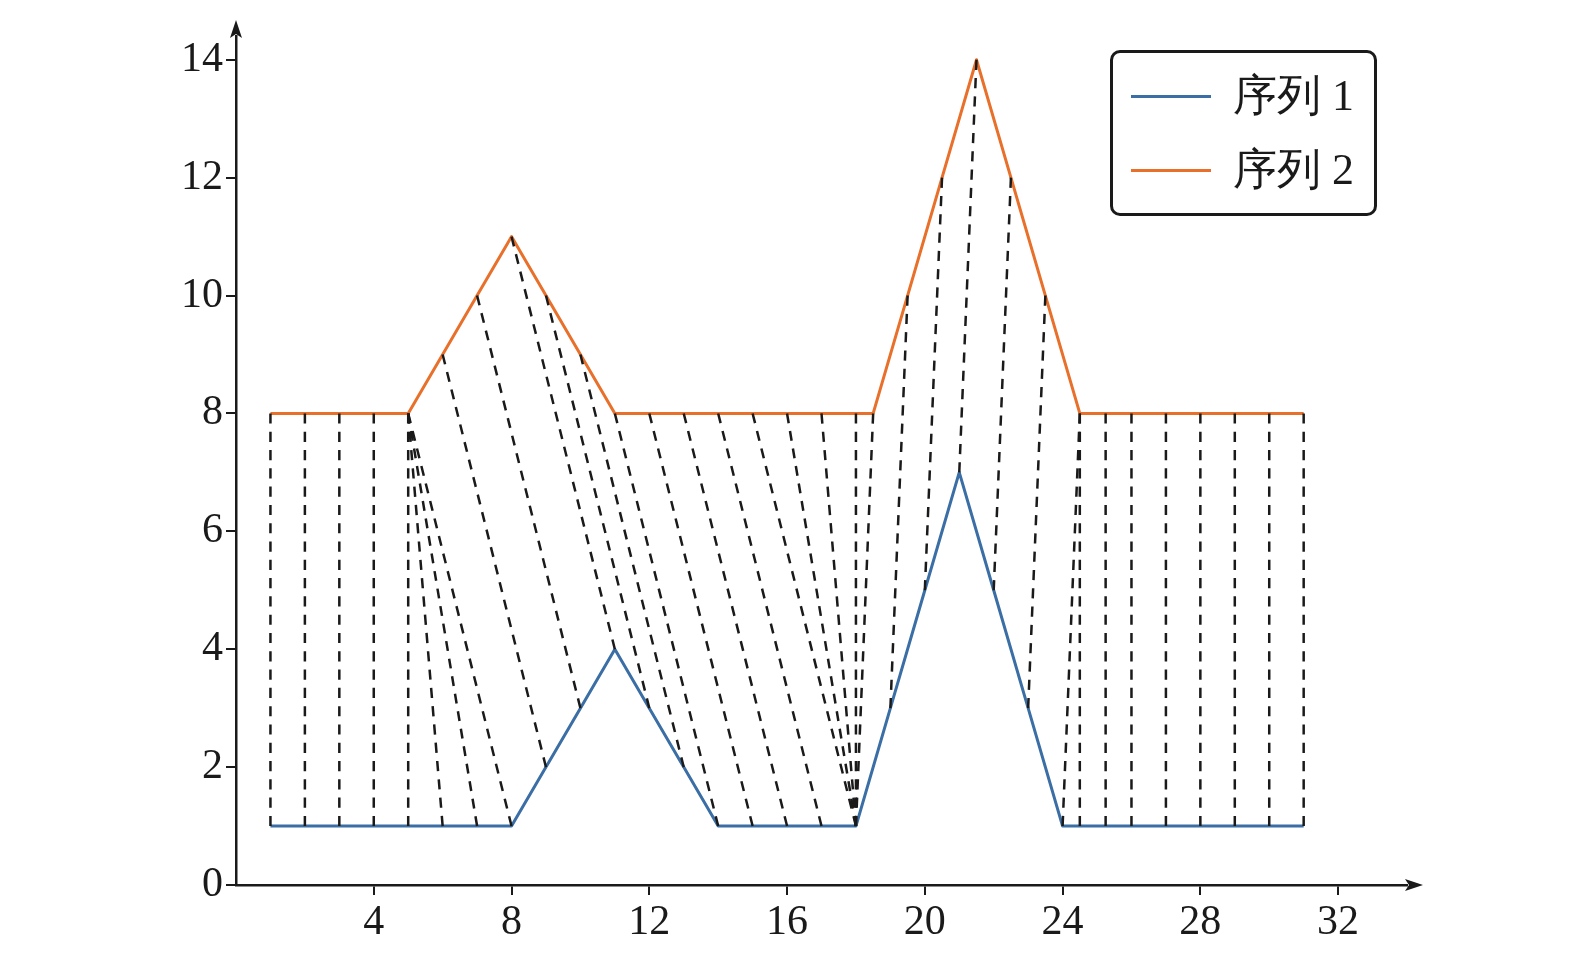 The width and height of the screenshot is (1575, 961). I want to click on y-tick-label: 14, so click(202, 56).